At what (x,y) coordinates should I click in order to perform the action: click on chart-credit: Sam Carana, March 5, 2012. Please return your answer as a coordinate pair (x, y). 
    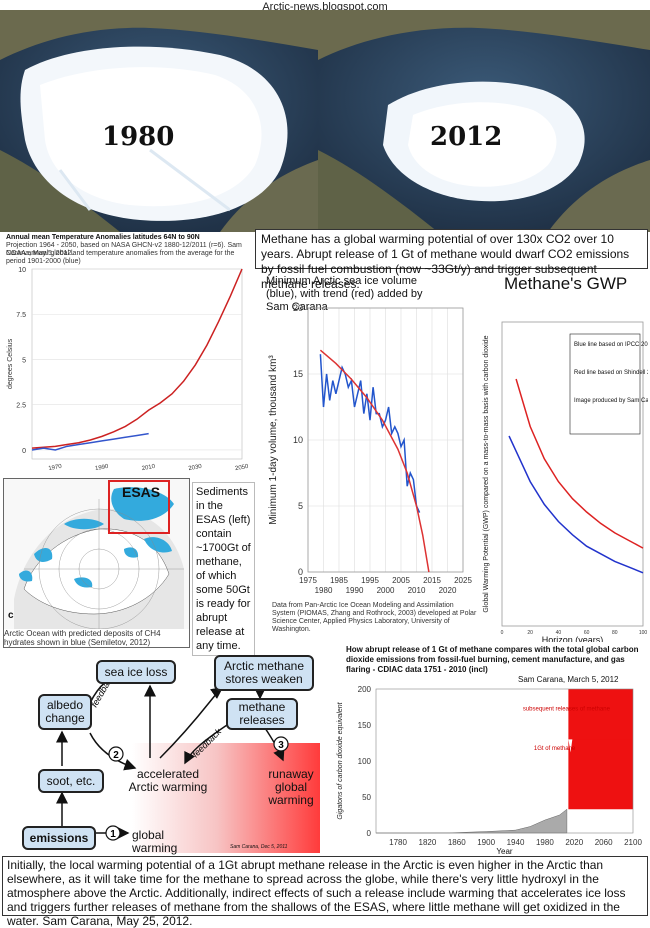
    Looking at the image, I should click on (568, 679).